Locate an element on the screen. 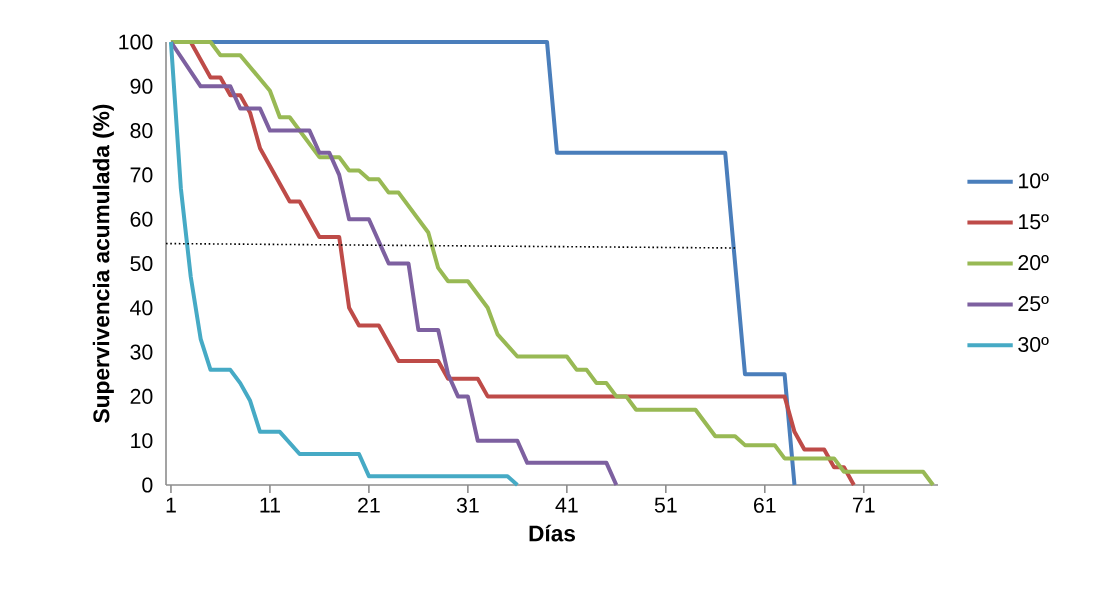 This screenshot has height=612, width=1115. x-tick-label: 1 is located at coordinates (171, 505).